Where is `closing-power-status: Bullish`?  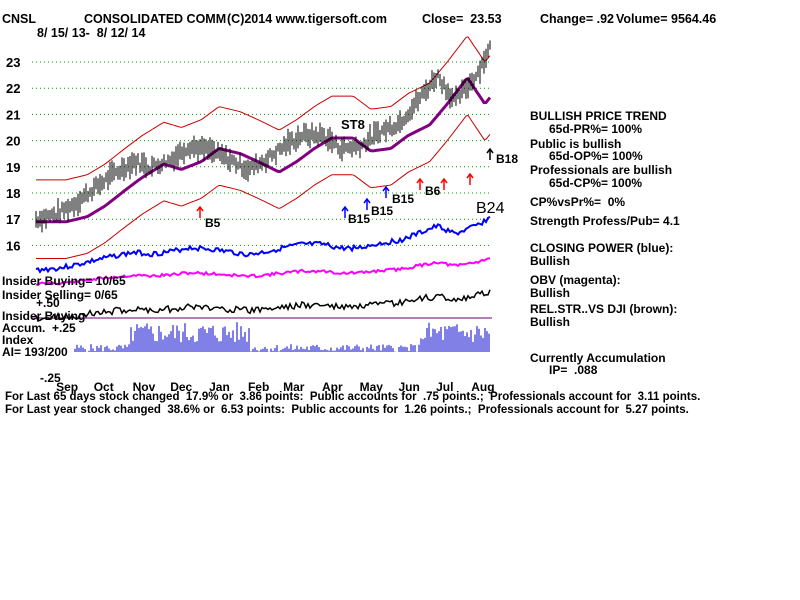
closing-power-status: Bullish is located at coordinates (550, 261).